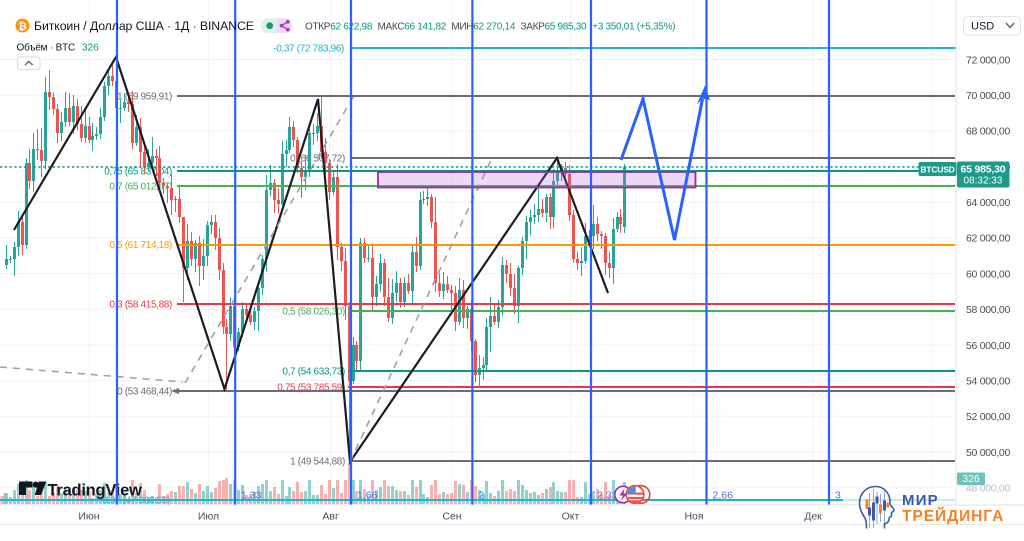  Describe the element at coordinates (838, 496) in the screenshot. I see `svg-text: 3` at that location.